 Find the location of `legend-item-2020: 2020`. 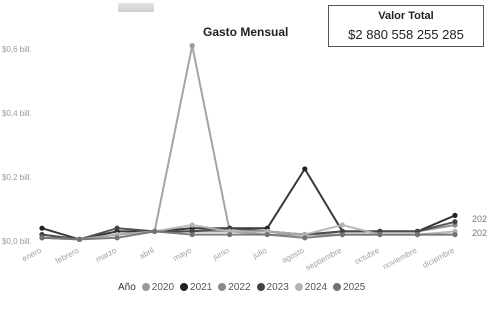

legend-item-2020: 2020 is located at coordinates (158, 287).